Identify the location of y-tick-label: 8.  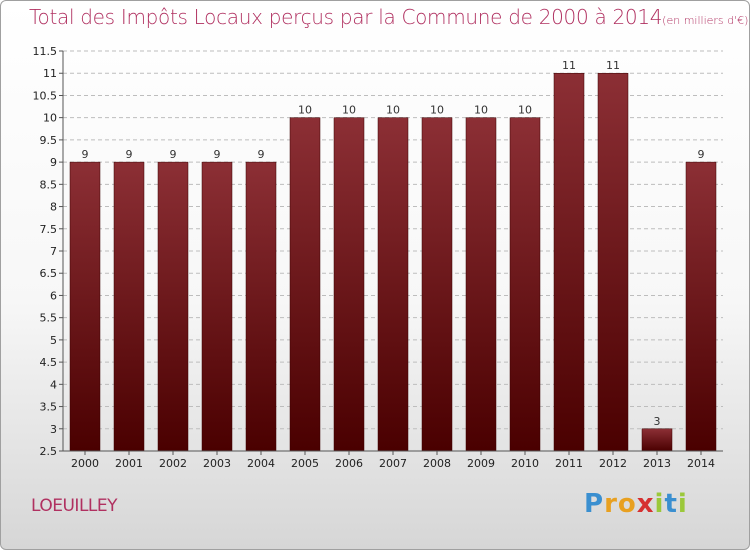
(53, 207).